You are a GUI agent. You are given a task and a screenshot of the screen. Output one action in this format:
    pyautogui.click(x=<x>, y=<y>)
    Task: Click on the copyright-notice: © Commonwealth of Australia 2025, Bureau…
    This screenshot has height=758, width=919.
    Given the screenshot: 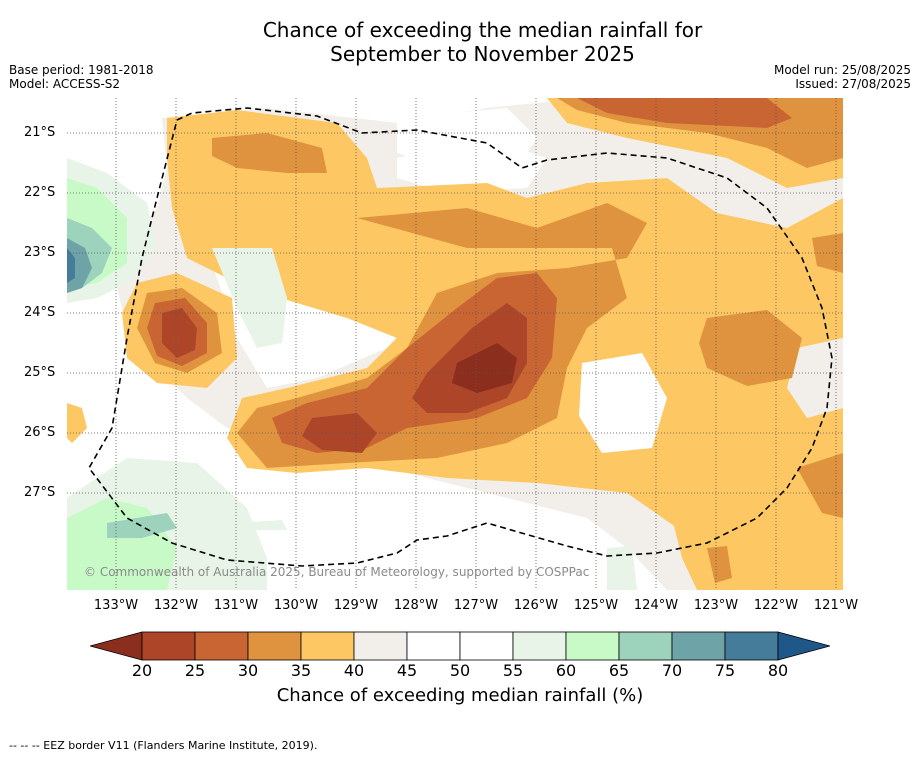 What is the action you would take?
    pyautogui.click(x=337, y=572)
    